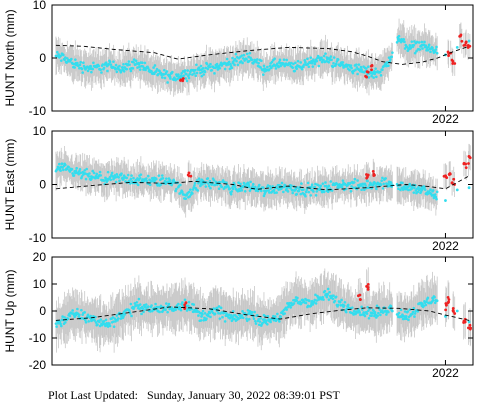 Image resolution: width=481 pixels, height=404 pixels. Describe the element at coordinates (40, 131) in the screenshot. I see `y-tick-label: 10` at that location.